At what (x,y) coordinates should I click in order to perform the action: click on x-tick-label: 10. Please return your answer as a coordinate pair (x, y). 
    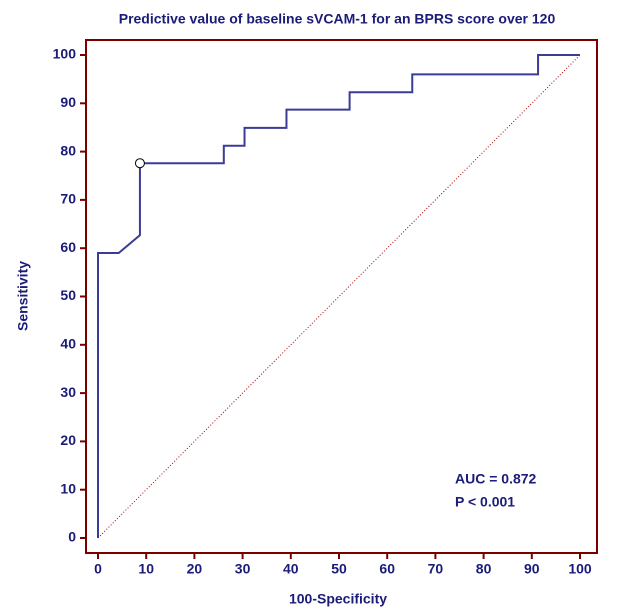
    Looking at the image, I should click on (146, 569).